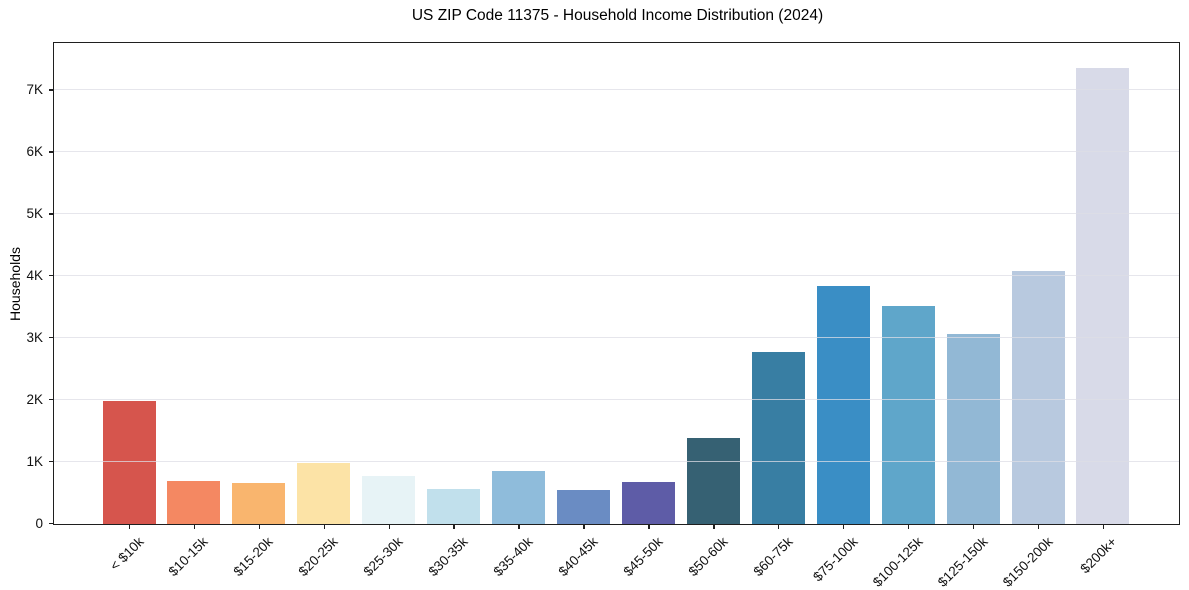 The height and width of the screenshot is (590, 1189). I want to click on y-tick-mark-1K, so click(51, 461).